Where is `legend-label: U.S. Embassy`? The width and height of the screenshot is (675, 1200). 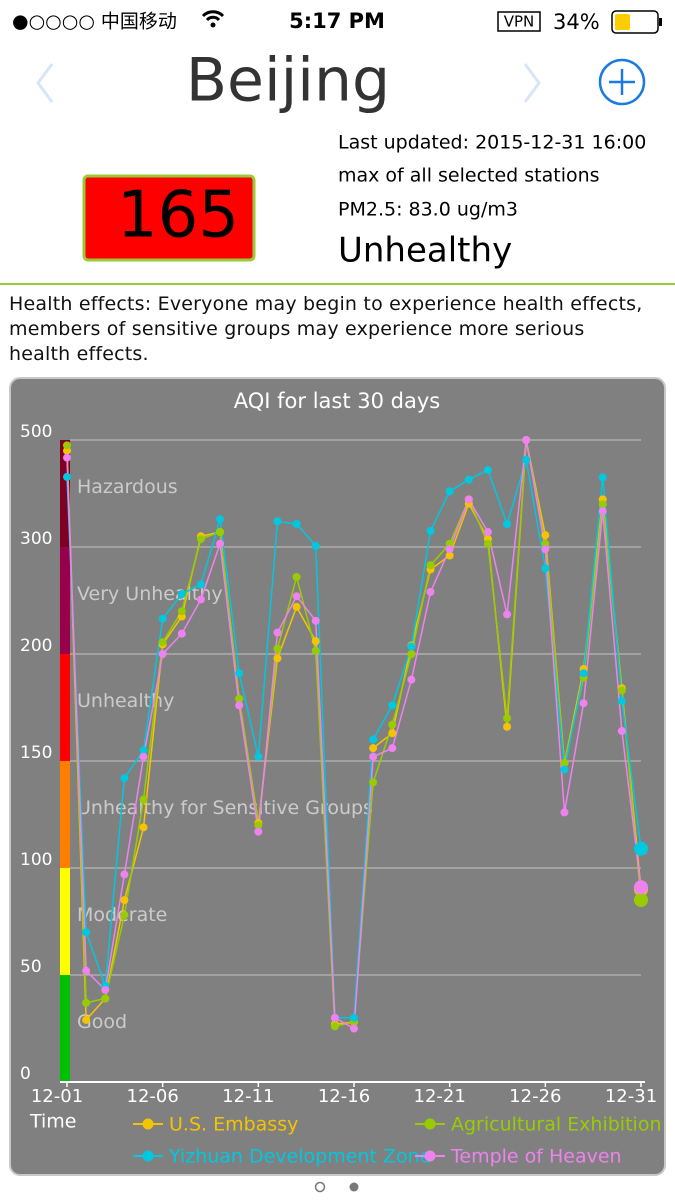
legend-label: U.S. Embassy is located at coordinates (233, 1125).